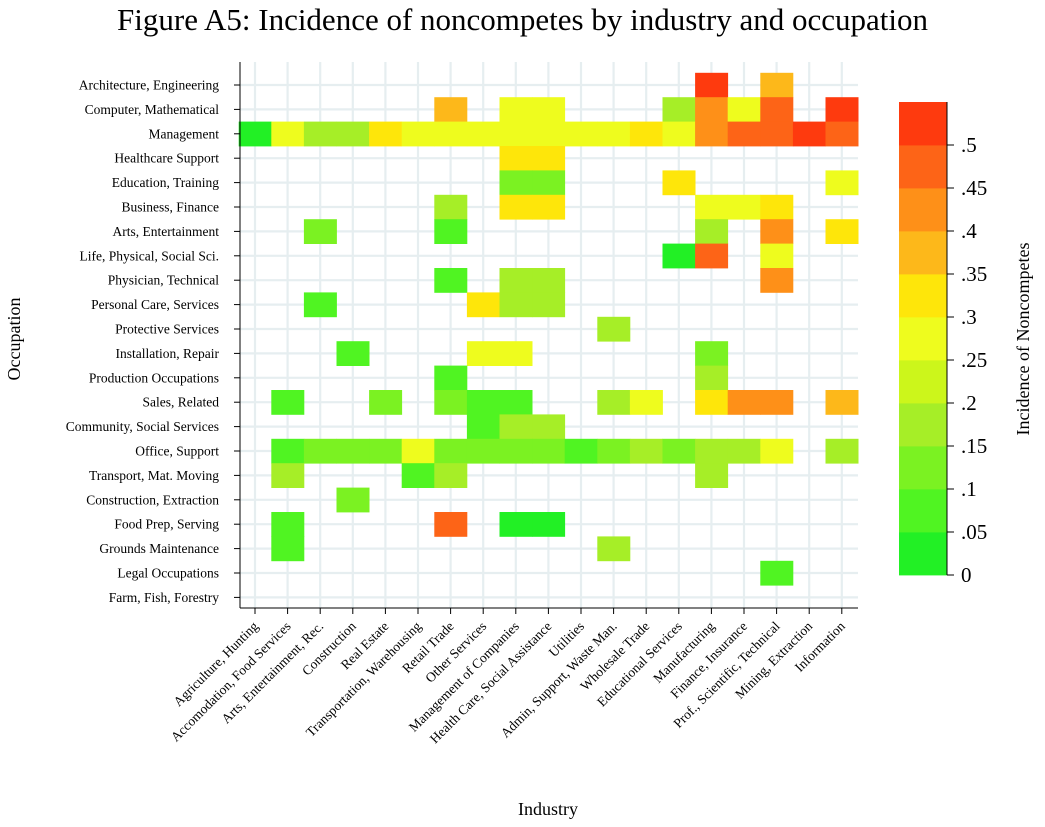  What do you see at coordinates (969, 489) in the screenshot?
I see `colorbar-tick-label: .1` at bounding box center [969, 489].